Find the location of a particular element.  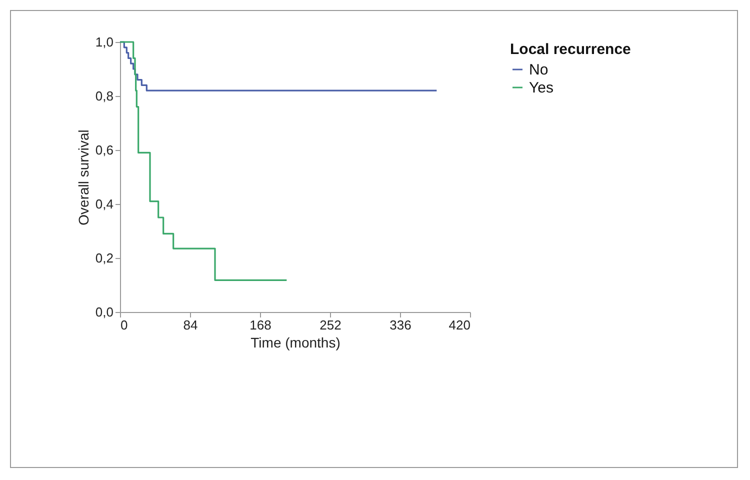

x-tick-label: 252 is located at coordinates (331, 325).